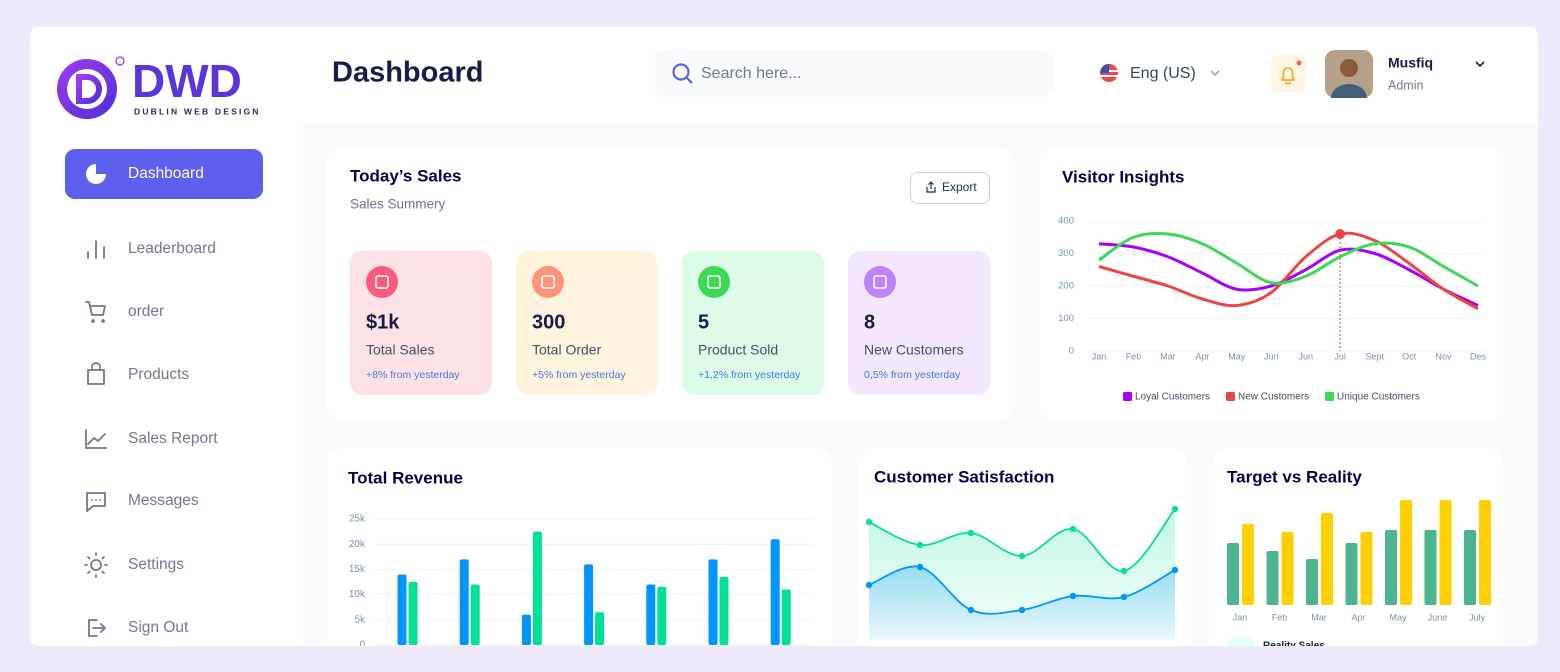  What do you see at coordinates (398, 204) in the screenshot?
I see `card-subtitle: Sales Summery` at bounding box center [398, 204].